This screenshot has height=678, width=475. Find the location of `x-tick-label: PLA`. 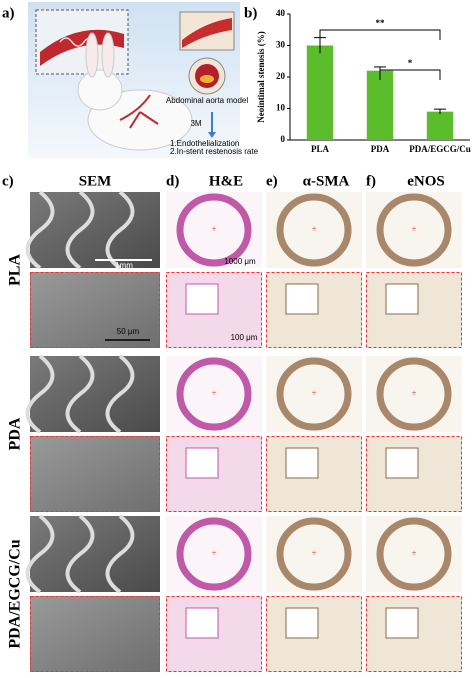

x-tick-label: PLA is located at coordinates (320, 149).